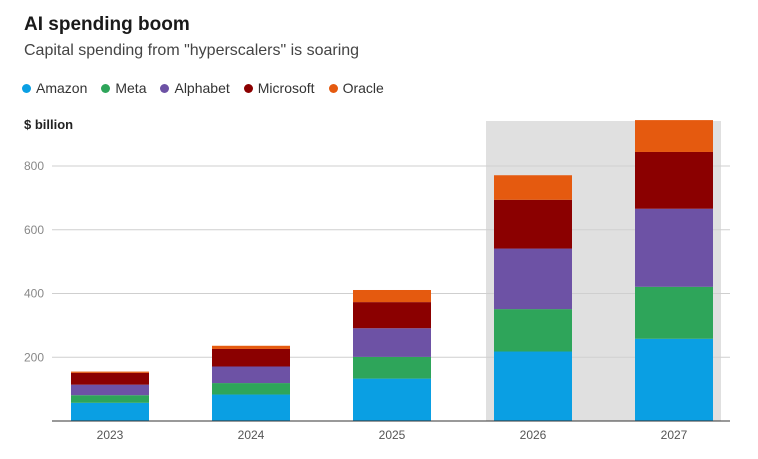  I want to click on bar-segment-oracle-2027, so click(674, 136).